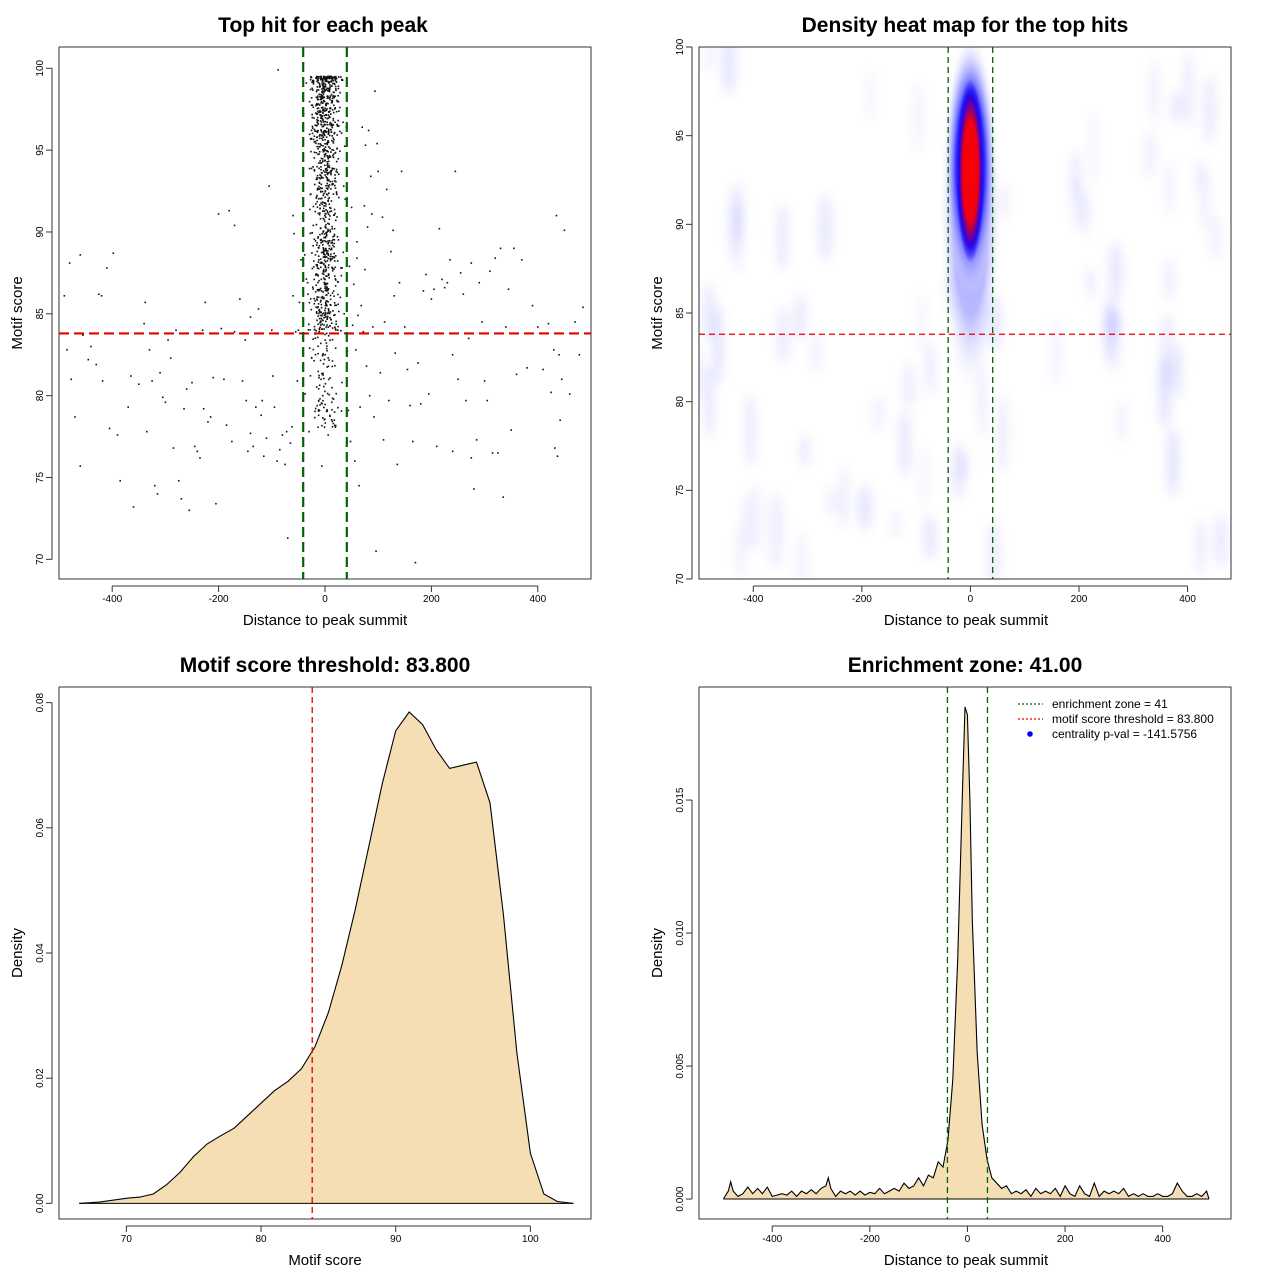  Describe the element at coordinates (326, 958) in the screenshot. I see `density-area` at that location.